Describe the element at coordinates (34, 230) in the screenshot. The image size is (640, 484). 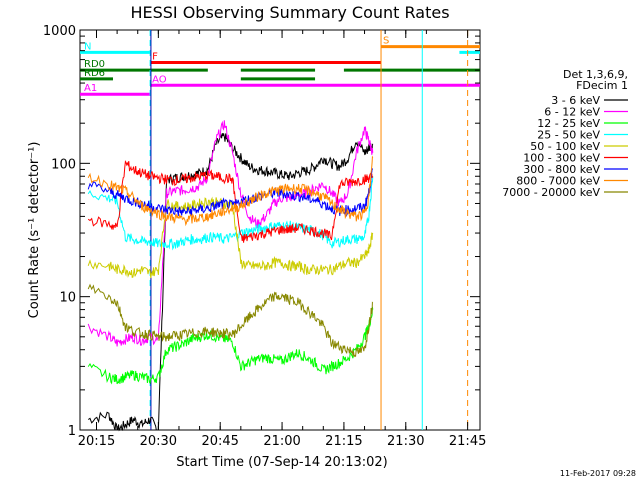
I see `y-axis-label: Count Rate (s⁻¹ detector⁻¹)` at that location.